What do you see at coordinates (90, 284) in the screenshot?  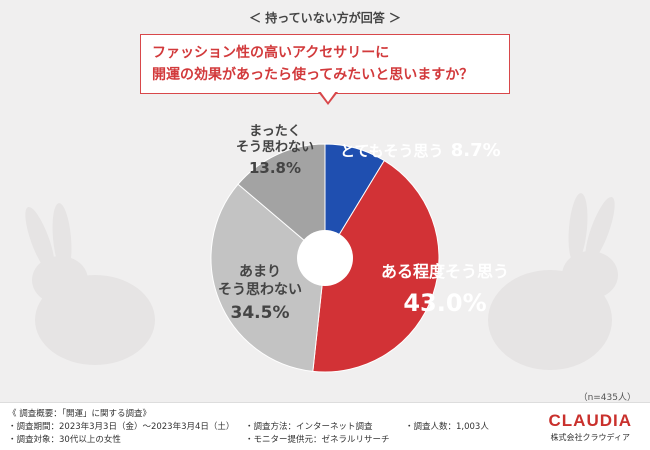 I see `rabbit-silhouette-left` at bounding box center [90, 284].